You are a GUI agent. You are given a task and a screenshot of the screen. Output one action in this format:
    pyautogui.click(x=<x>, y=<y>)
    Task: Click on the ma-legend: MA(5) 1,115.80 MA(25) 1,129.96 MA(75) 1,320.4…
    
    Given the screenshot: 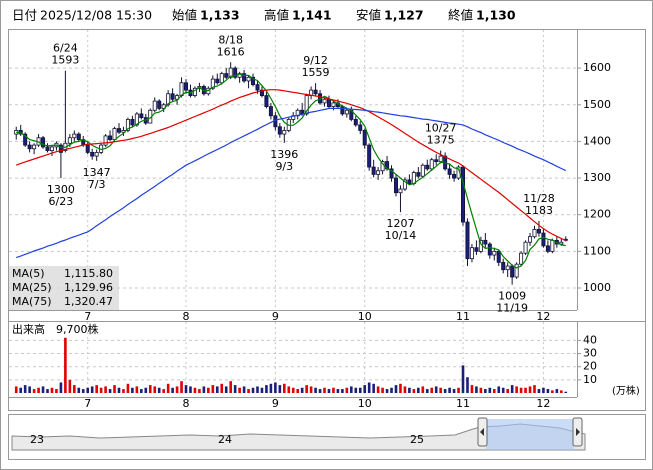 What is the action you would take?
    pyautogui.click(x=62, y=287)
    